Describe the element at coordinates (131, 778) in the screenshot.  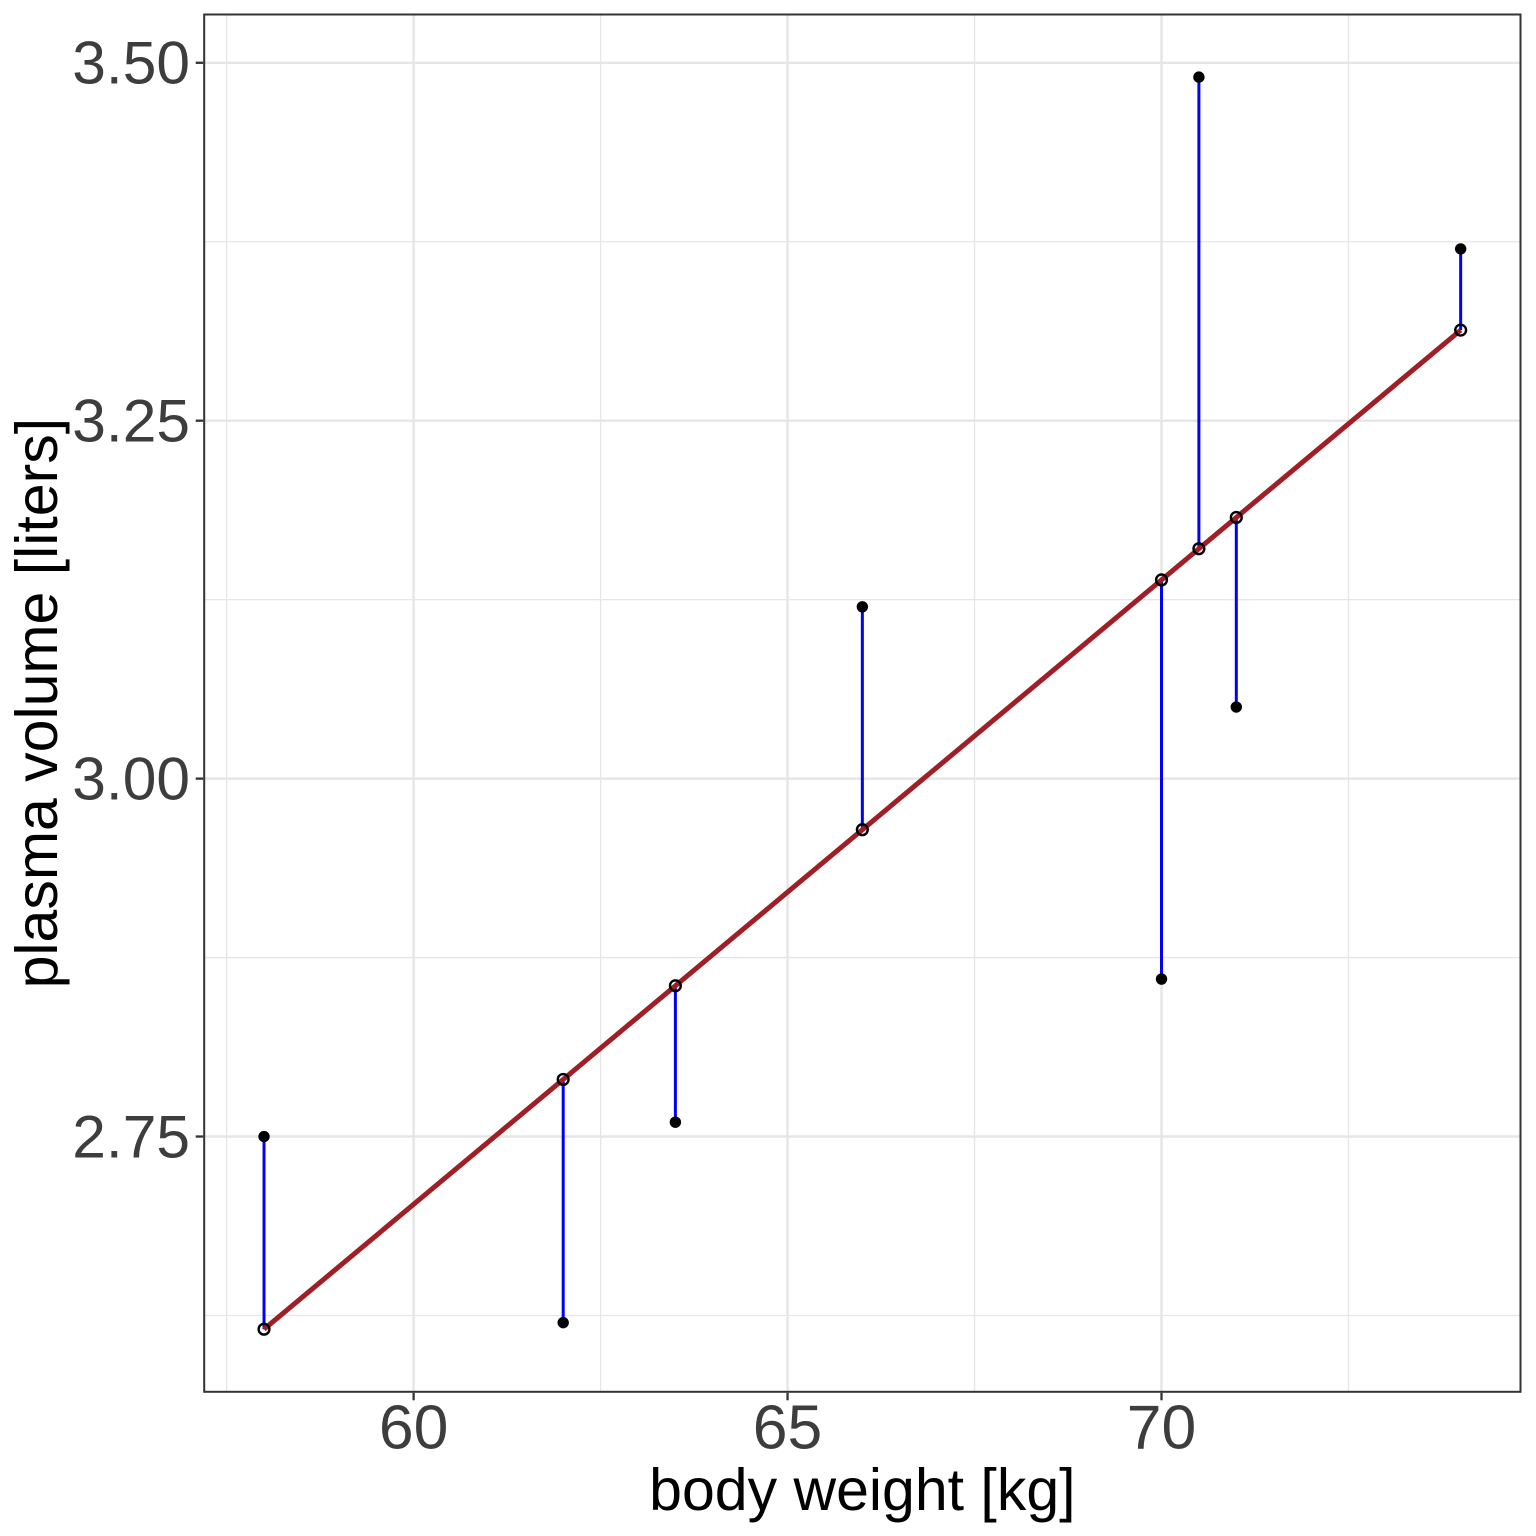
I see `svg-text: 3.00` at that location.